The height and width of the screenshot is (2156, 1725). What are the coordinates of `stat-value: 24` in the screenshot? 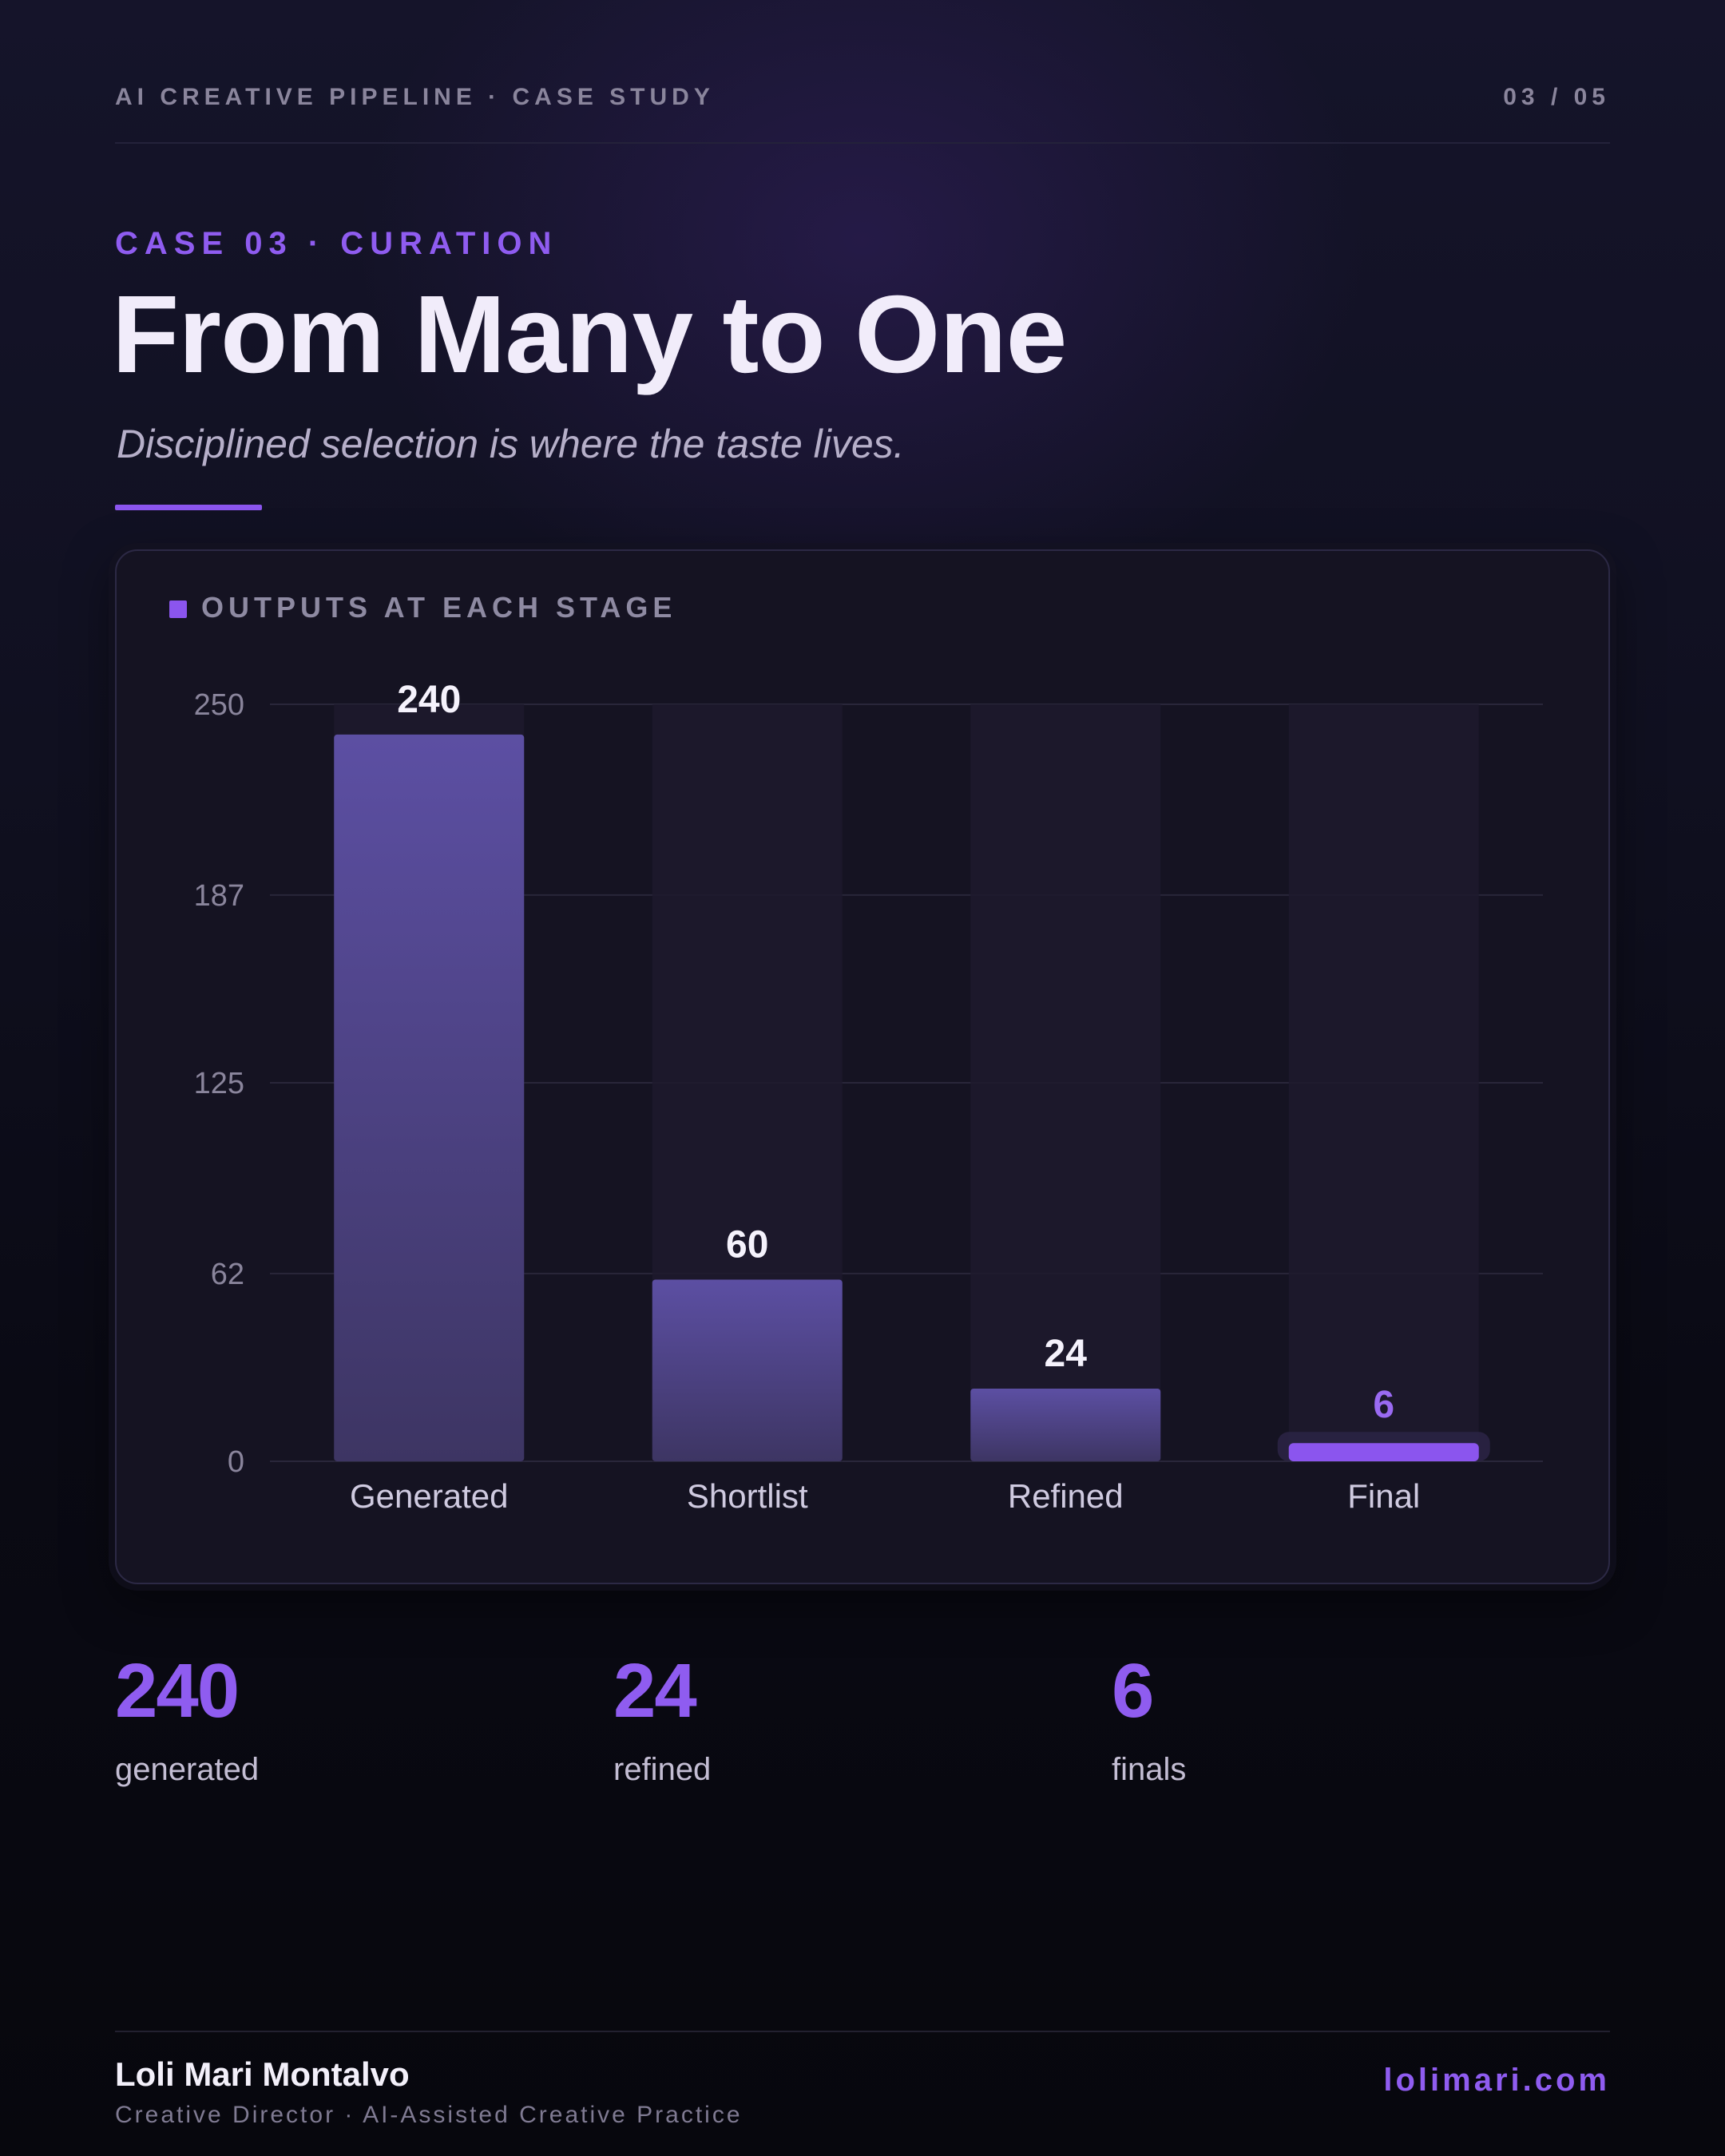 It's located at (655, 1691).